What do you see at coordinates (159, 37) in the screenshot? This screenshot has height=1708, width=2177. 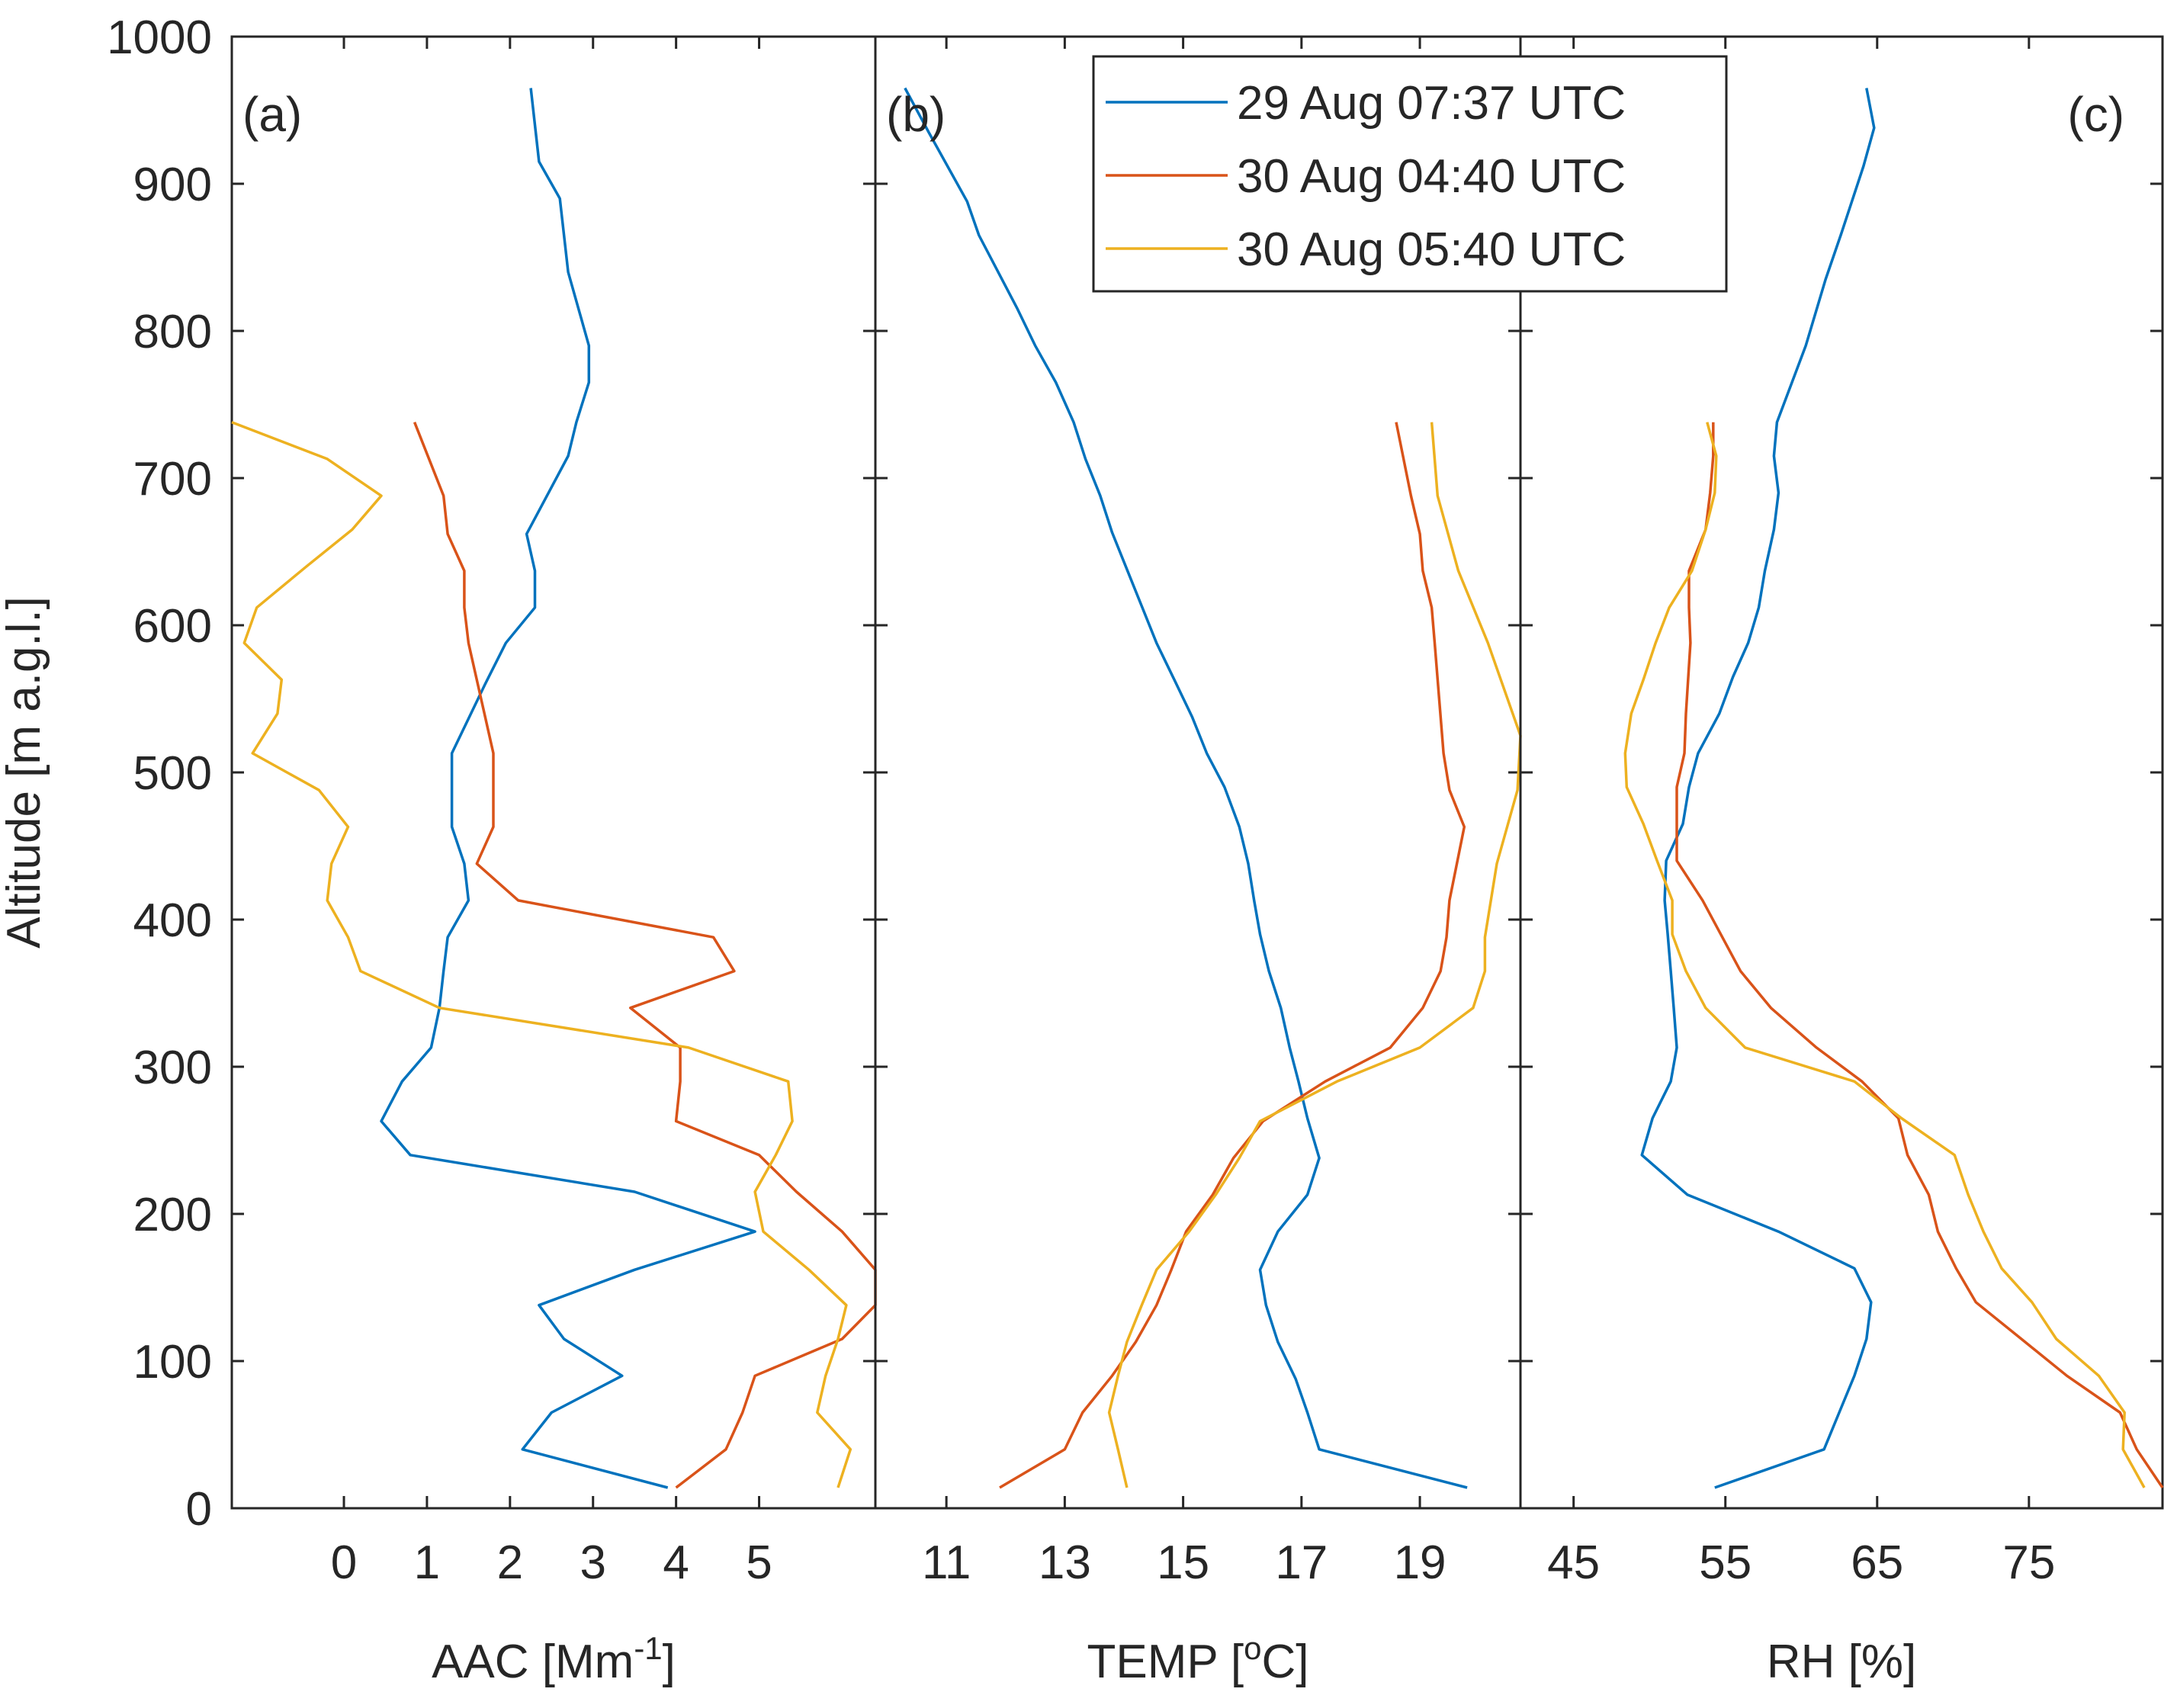 I see `y-tick-label: 1000` at bounding box center [159, 37].